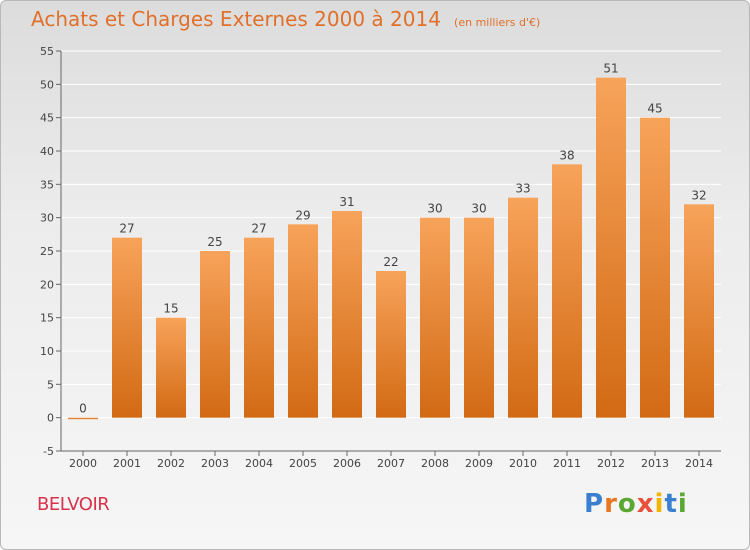 This screenshot has height=550, width=750. I want to click on y-tick-label: 35, so click(47, 184).